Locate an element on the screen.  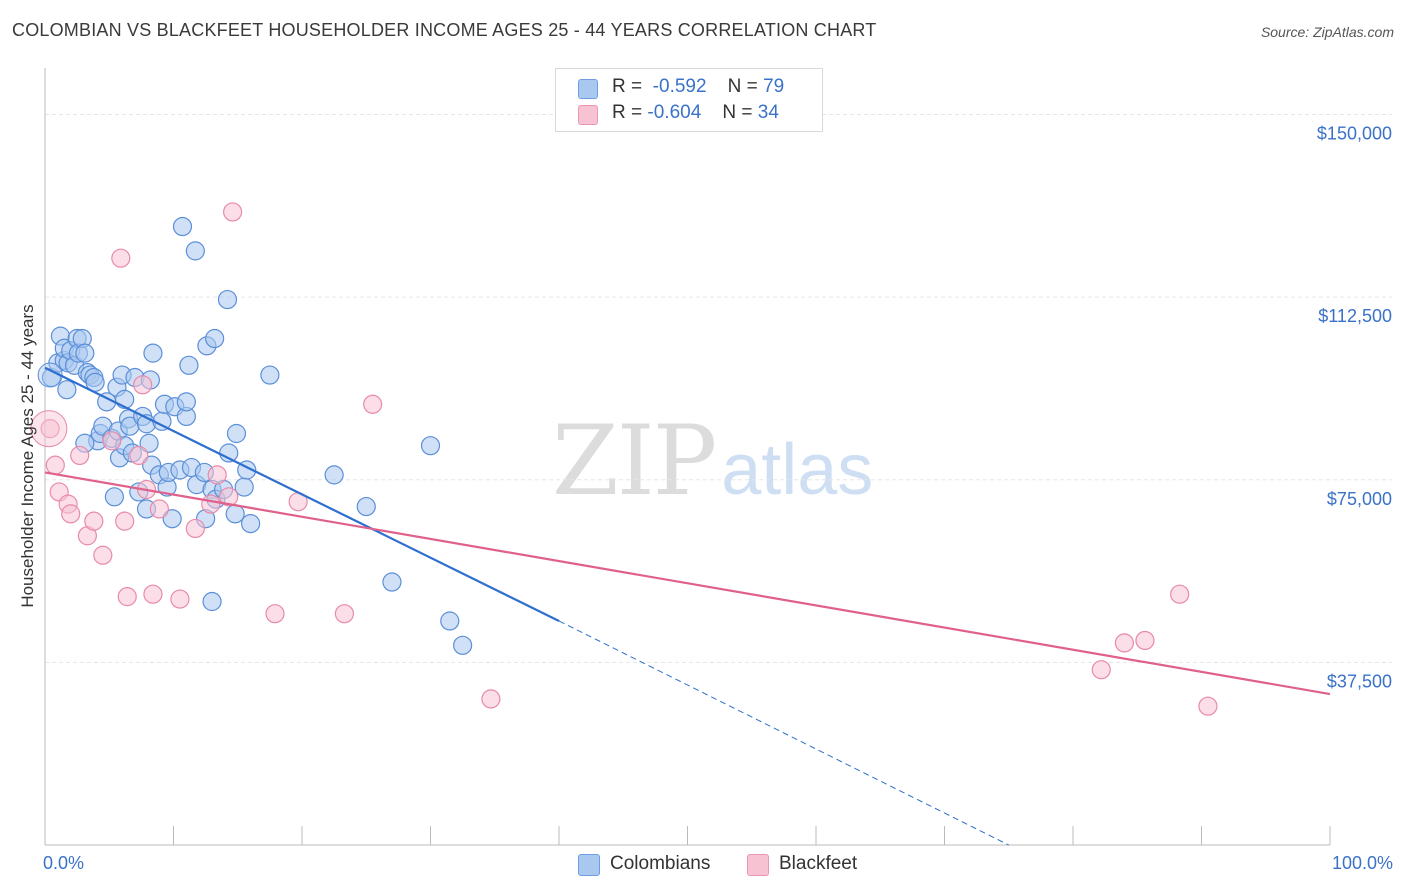
watermark-atlas: atlas is located at coordinates (797, 470).